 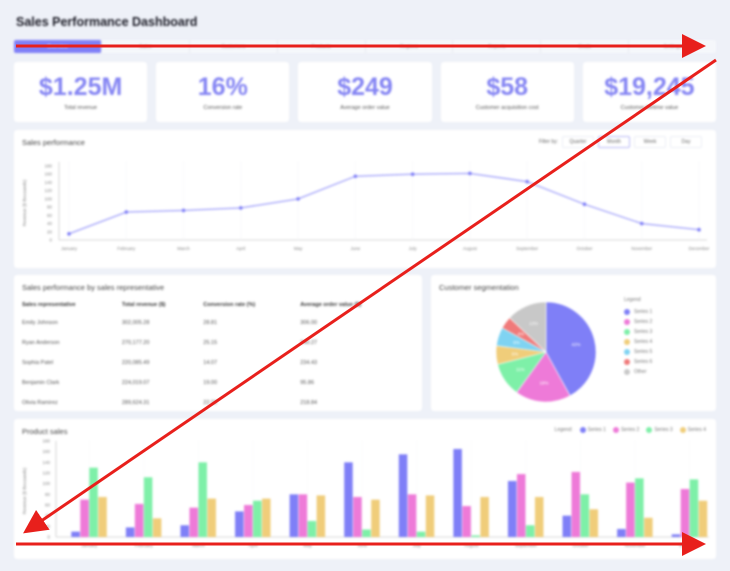 I want to click on column-header: Sales representative, so click(x=49, y=305).